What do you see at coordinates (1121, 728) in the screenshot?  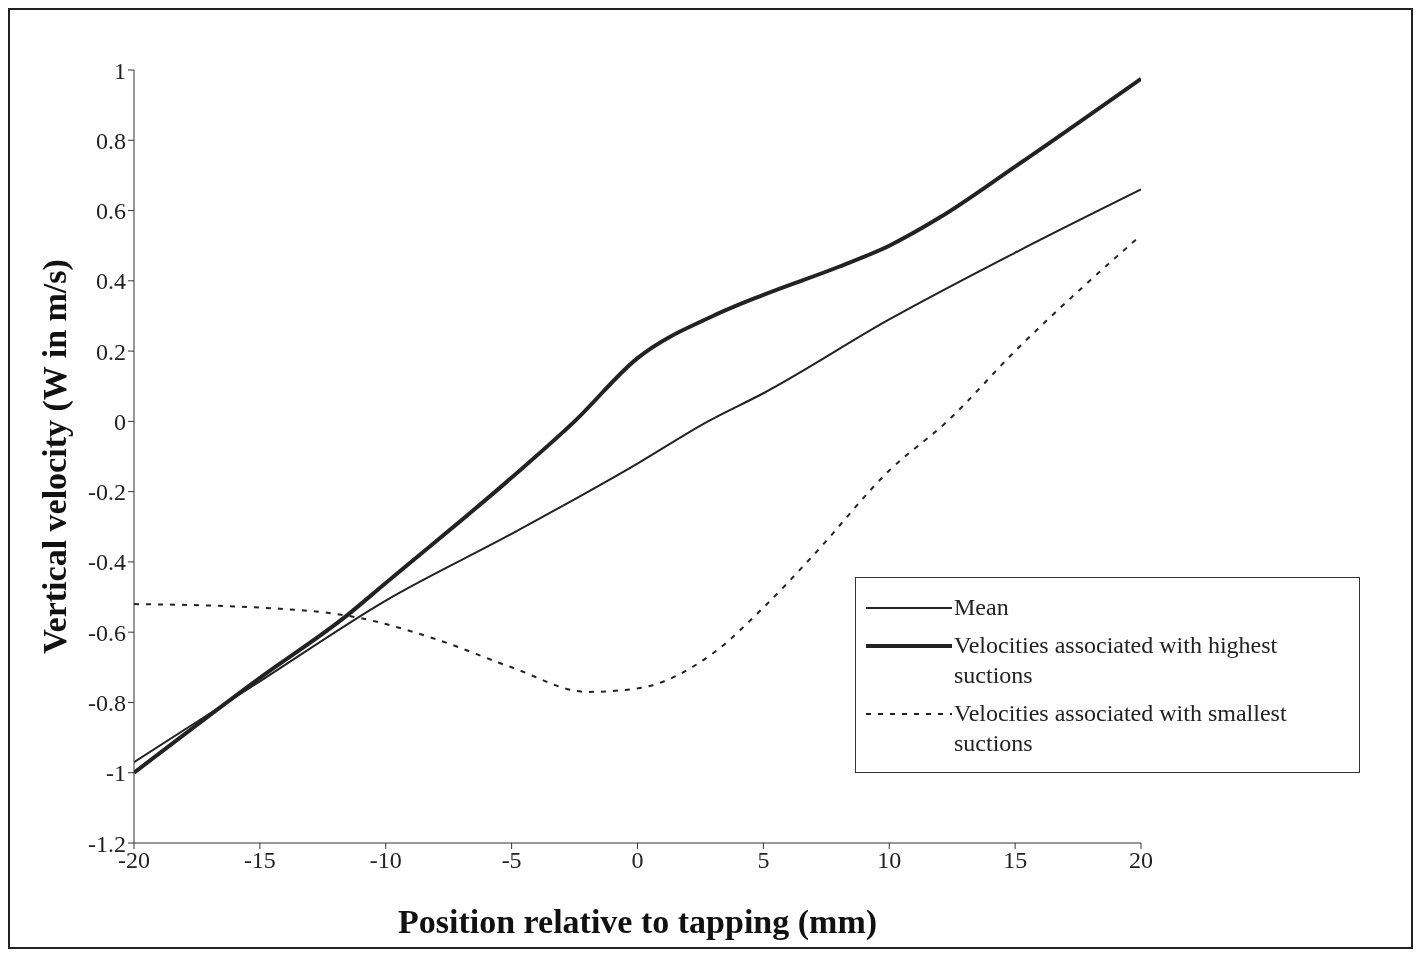 I see `legend-label: Velocities associated with smallest suctions` at bounding box center [1121, 728].